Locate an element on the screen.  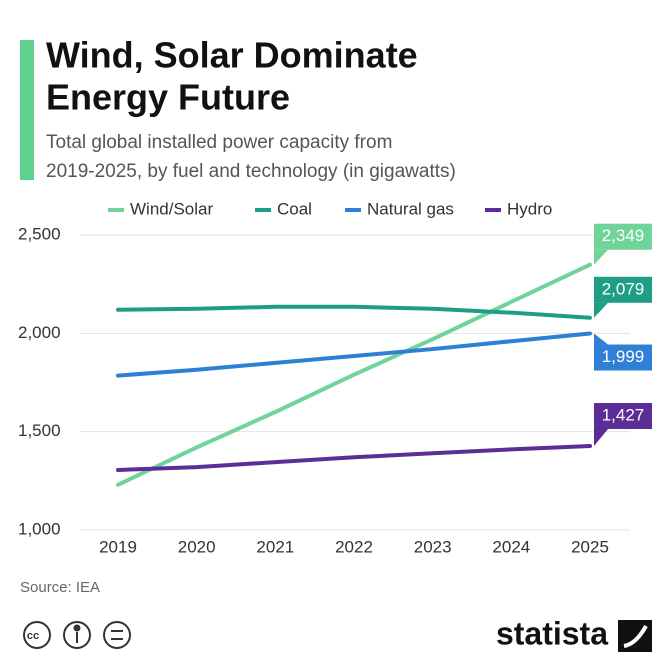
brand-icon is located at coordinates (635, 636).